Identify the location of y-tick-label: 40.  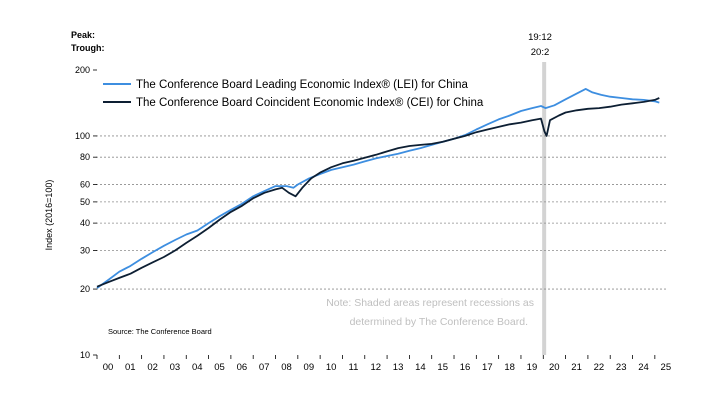
(85, 223).